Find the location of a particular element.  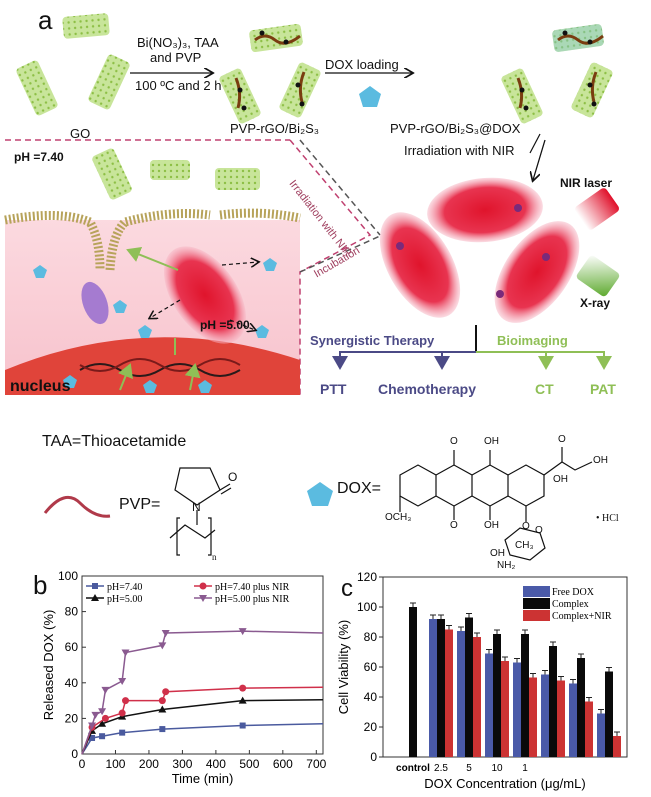

x-tick-label: 5 is located at coordinates (469, 768).